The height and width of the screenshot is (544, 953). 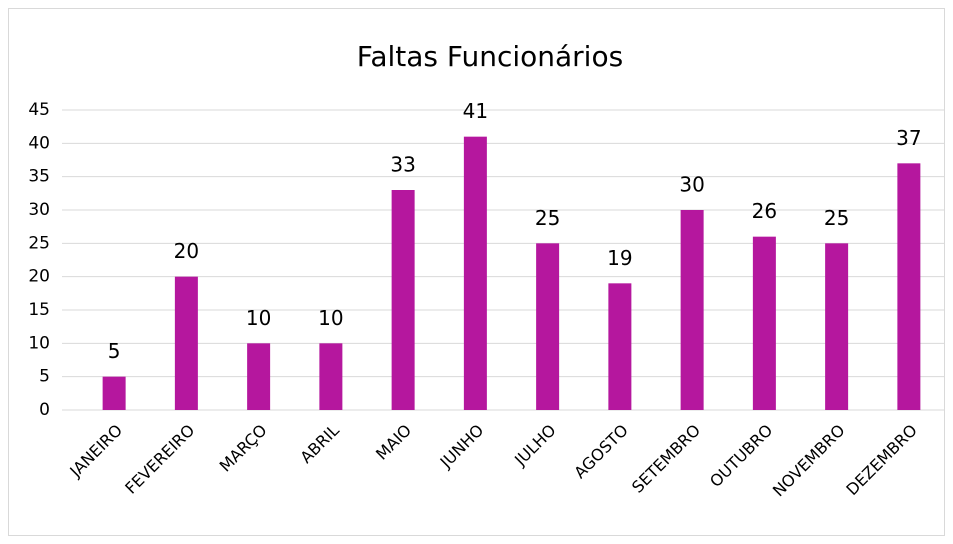 I want to click on data-label: 41, so click(x=475, y=111).